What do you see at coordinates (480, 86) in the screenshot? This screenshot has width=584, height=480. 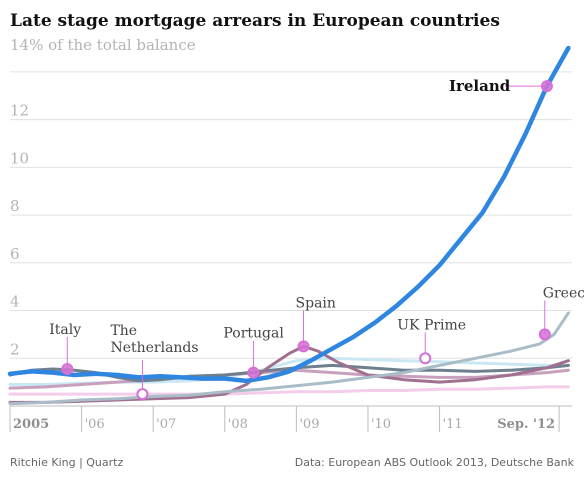 I see `label-ireland: Ireland` at bounding box center [480, 86].